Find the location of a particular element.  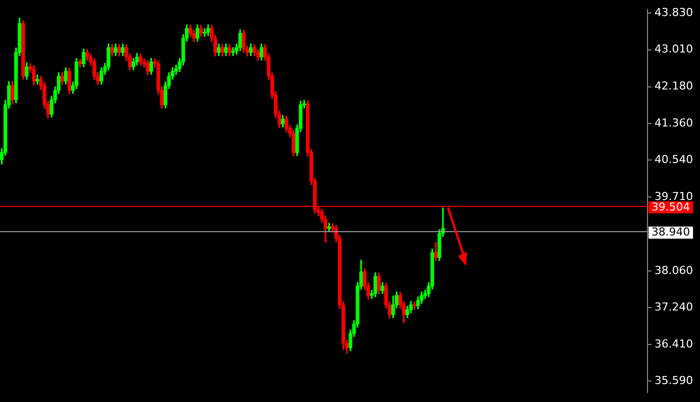

y-tick-label: 36.410 is located at coordinates (674, 343).